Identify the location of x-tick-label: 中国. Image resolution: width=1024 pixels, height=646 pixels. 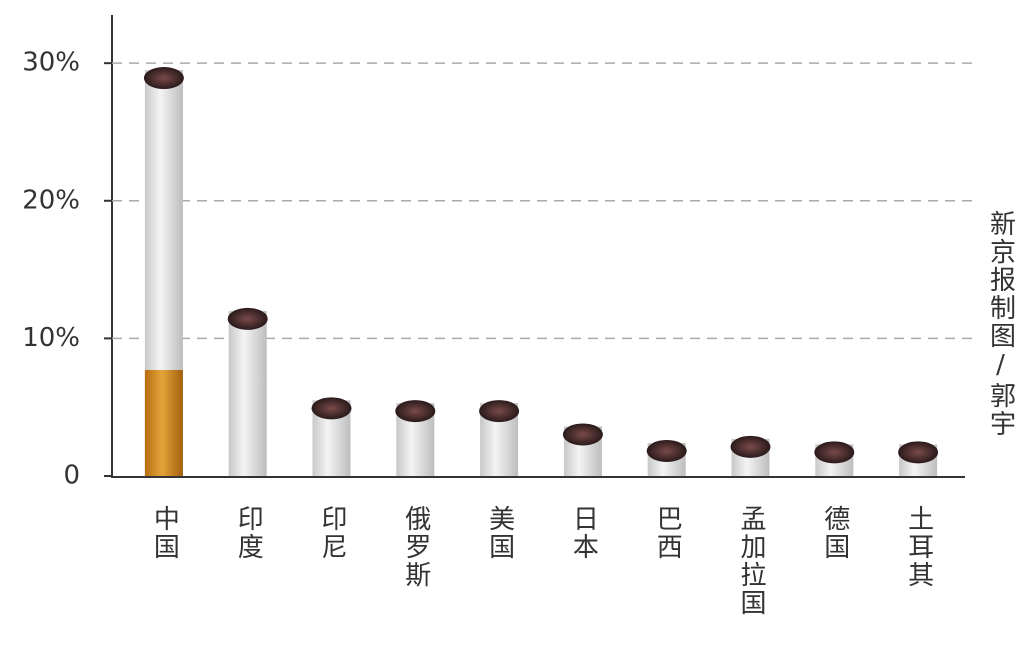
(164, 533).